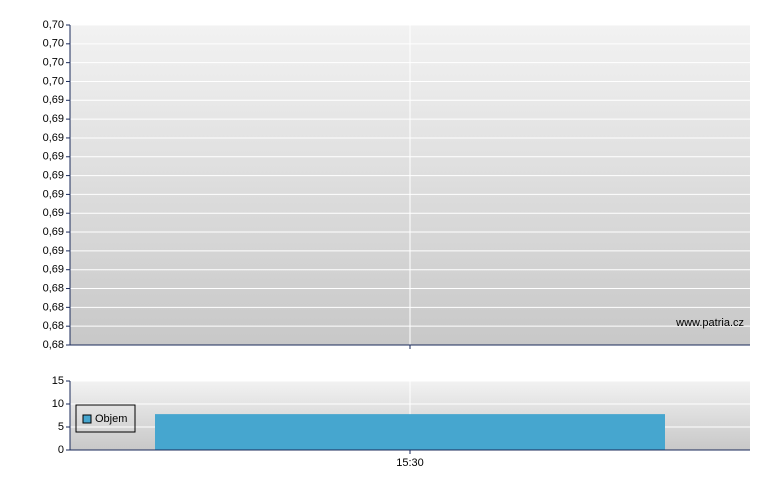 The height and width of the screenshot is (490, 780). Describe the element at coordinates (61, 450) in the screenshot. I see `y-tick-label: 0` at that location.